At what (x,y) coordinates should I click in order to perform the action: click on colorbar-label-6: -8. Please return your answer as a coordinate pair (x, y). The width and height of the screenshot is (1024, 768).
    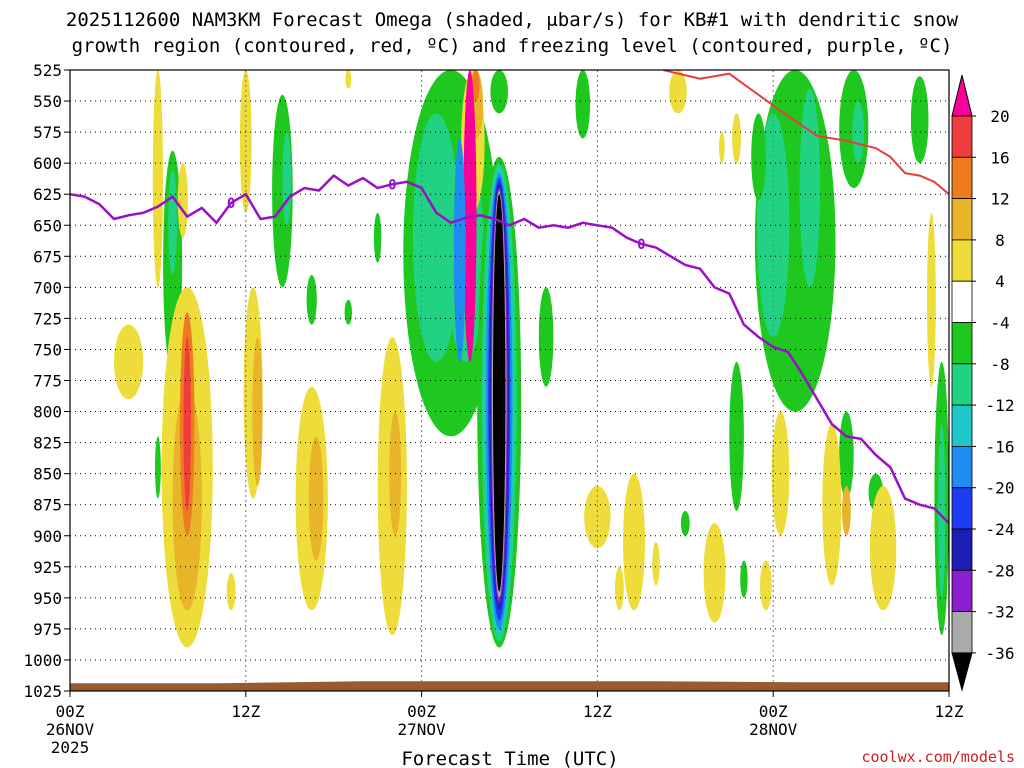
    Looking at the image, I should click on (999, 364).